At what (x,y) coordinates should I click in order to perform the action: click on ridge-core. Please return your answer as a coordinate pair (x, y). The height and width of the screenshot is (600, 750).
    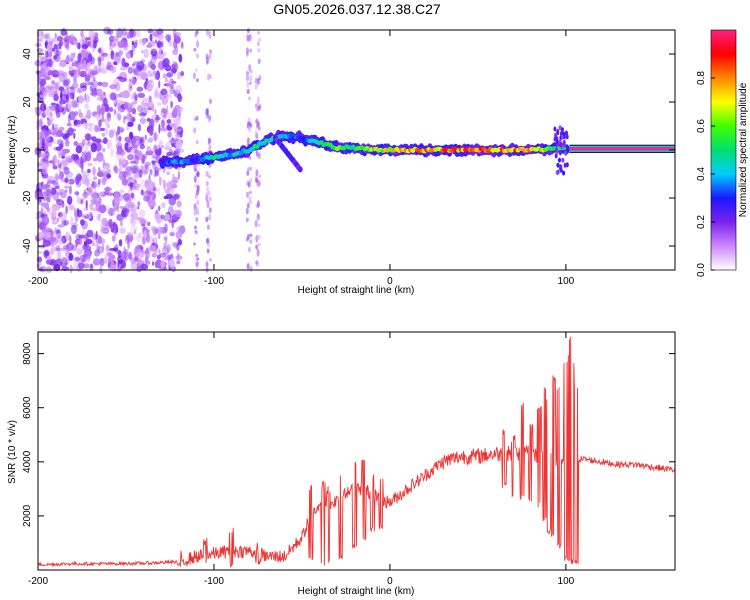
    Looking at the image, I should click on (257, 146).